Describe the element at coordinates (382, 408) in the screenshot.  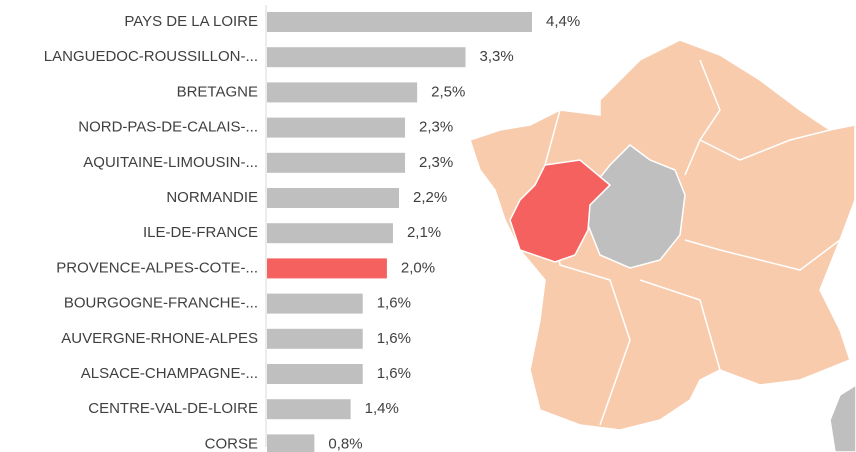
I see `value-label: 1,4%` at that location.